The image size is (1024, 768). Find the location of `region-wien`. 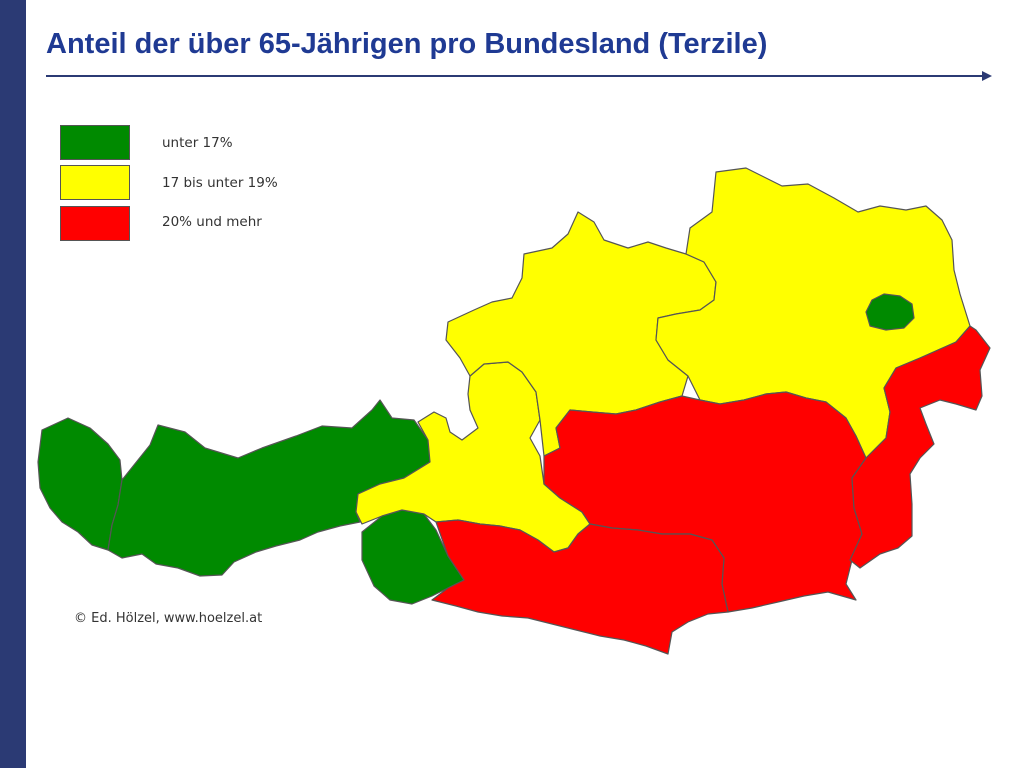

region-wien is located at coordinates (890, 312).